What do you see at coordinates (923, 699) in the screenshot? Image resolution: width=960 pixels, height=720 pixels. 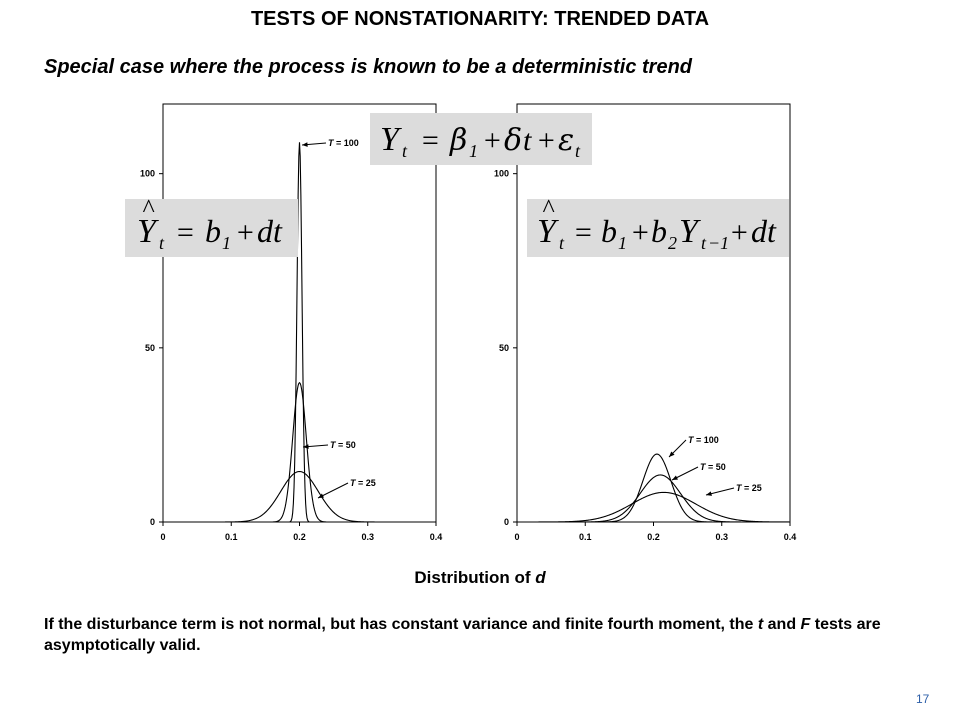 I see `slide-number: 17` at bounding box center [923, 699].